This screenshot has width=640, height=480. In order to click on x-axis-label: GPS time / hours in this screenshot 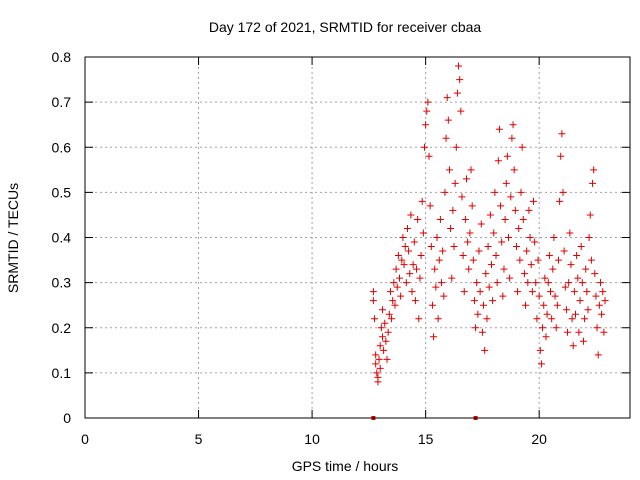, I will do `click(345, 466)`.